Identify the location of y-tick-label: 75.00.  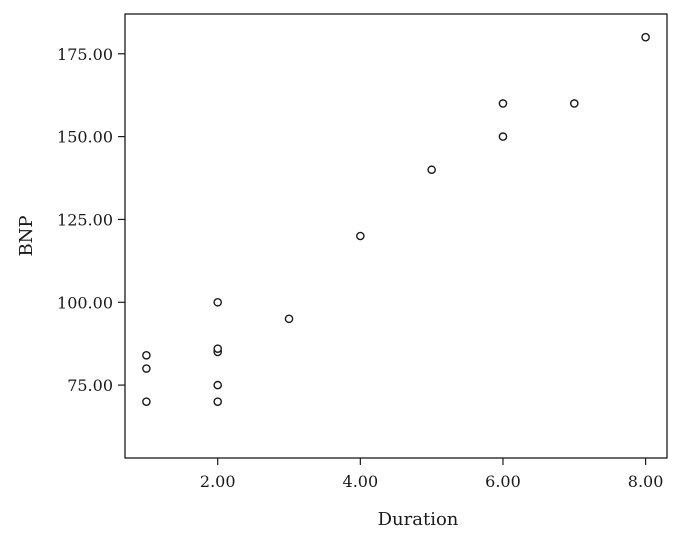
(90, 385).